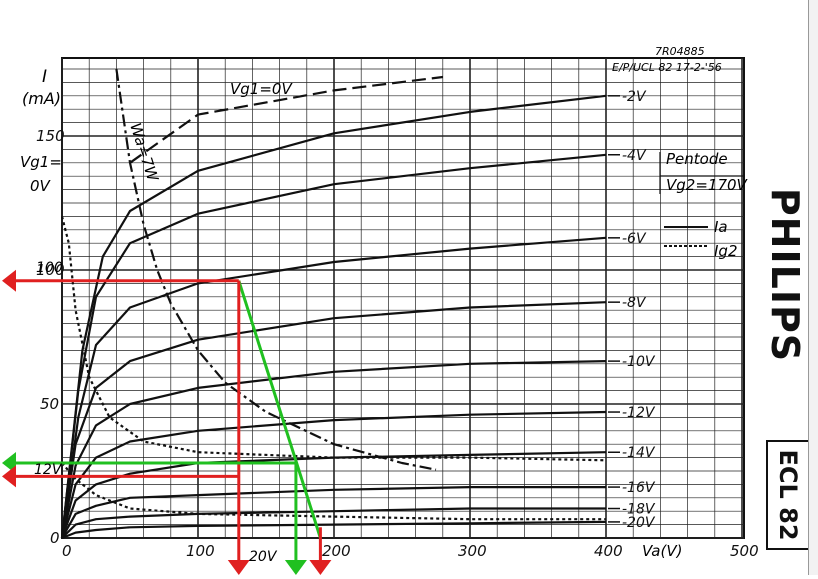 This screenshot has height=579, width=818. I want to click on x-tick-label: 400, so click(608, 551).